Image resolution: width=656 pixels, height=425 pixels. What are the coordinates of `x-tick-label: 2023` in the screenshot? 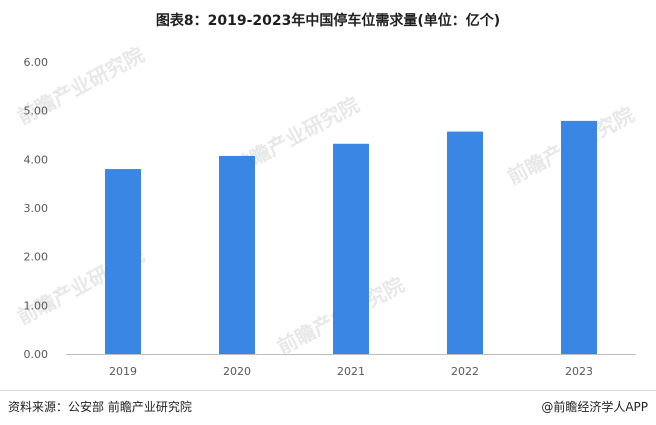 It's located at (579, 371).